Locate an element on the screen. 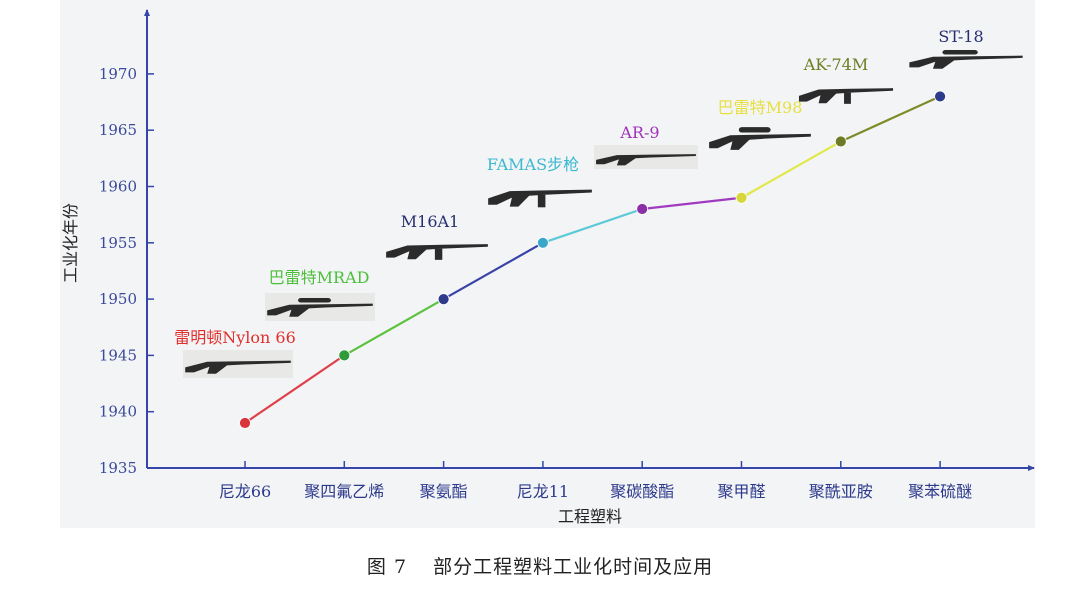 The height and width of the screenshot is (589, 1080). x-tick-label: 聚甲醛 is located at coordinates (741, 491).